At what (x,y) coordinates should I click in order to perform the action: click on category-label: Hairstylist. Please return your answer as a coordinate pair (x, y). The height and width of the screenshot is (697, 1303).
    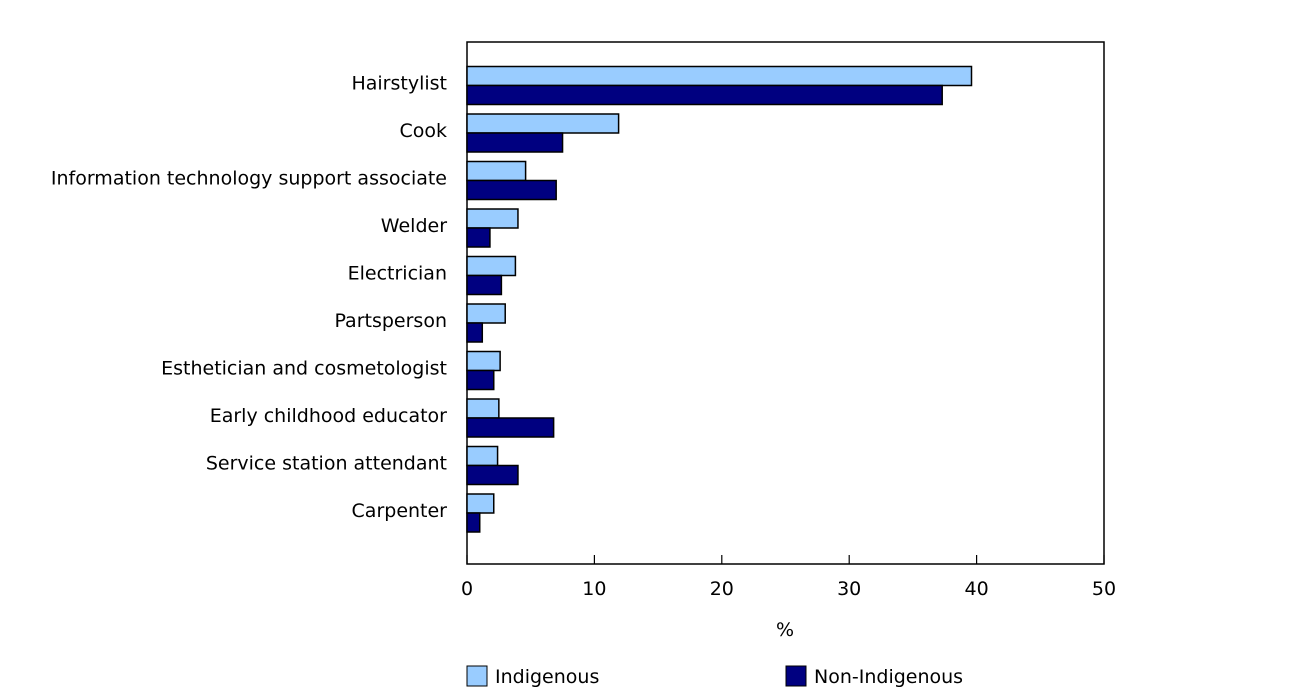
    Looking at the image, I should click on (399, 84).